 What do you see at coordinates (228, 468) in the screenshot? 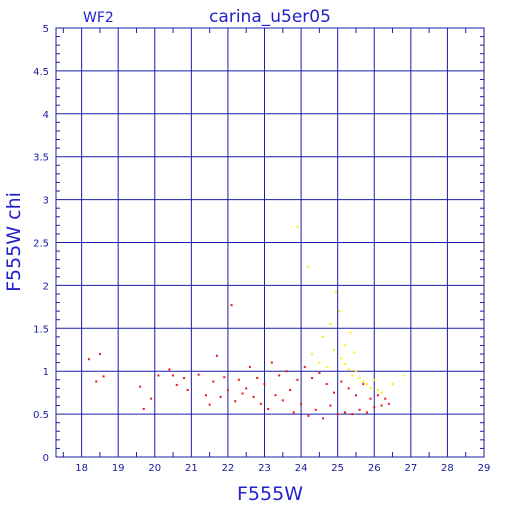
I see `x-tick-label: 22` at bounding box center [228, 468].